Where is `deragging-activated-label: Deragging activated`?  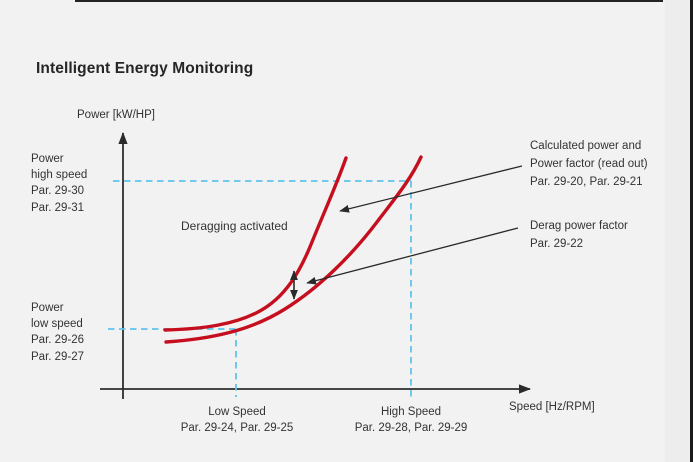 deragging-activated-label: Deragging activated is located at coordinates (234, 226).